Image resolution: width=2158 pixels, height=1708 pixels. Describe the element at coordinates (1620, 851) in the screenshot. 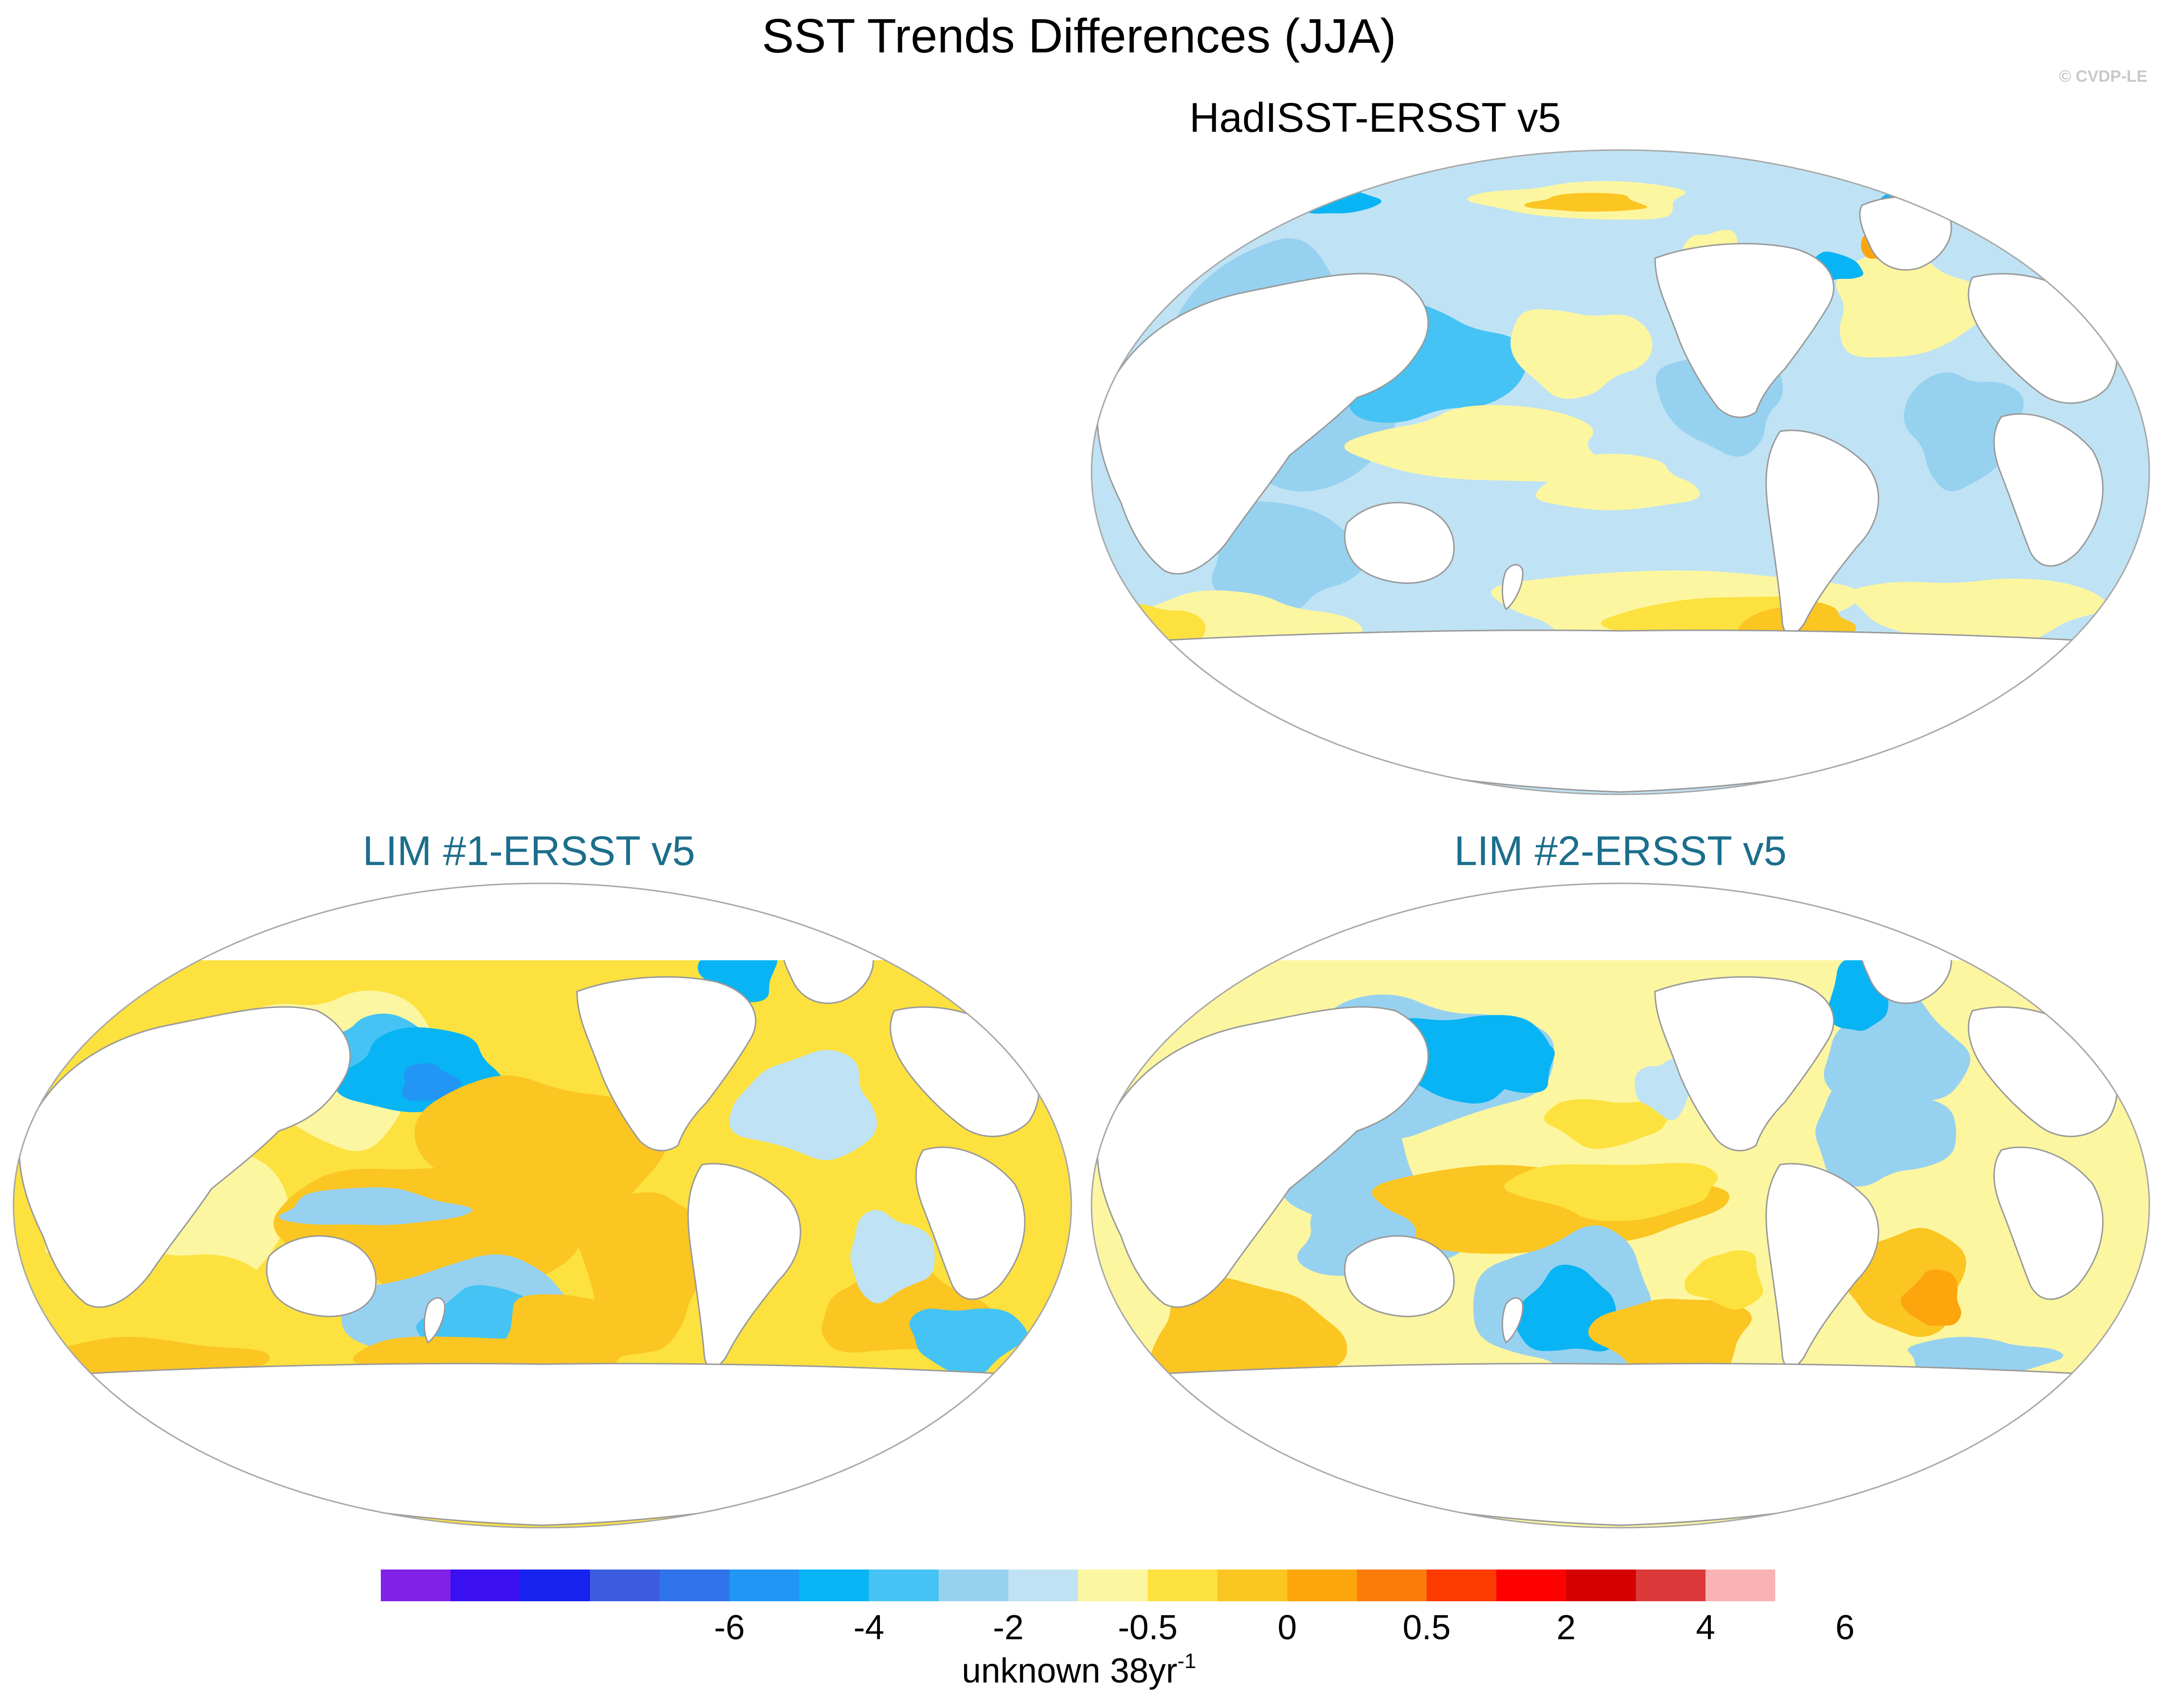

I see `panel-title-lim2: LIM #2-ERSST v5` at that location.